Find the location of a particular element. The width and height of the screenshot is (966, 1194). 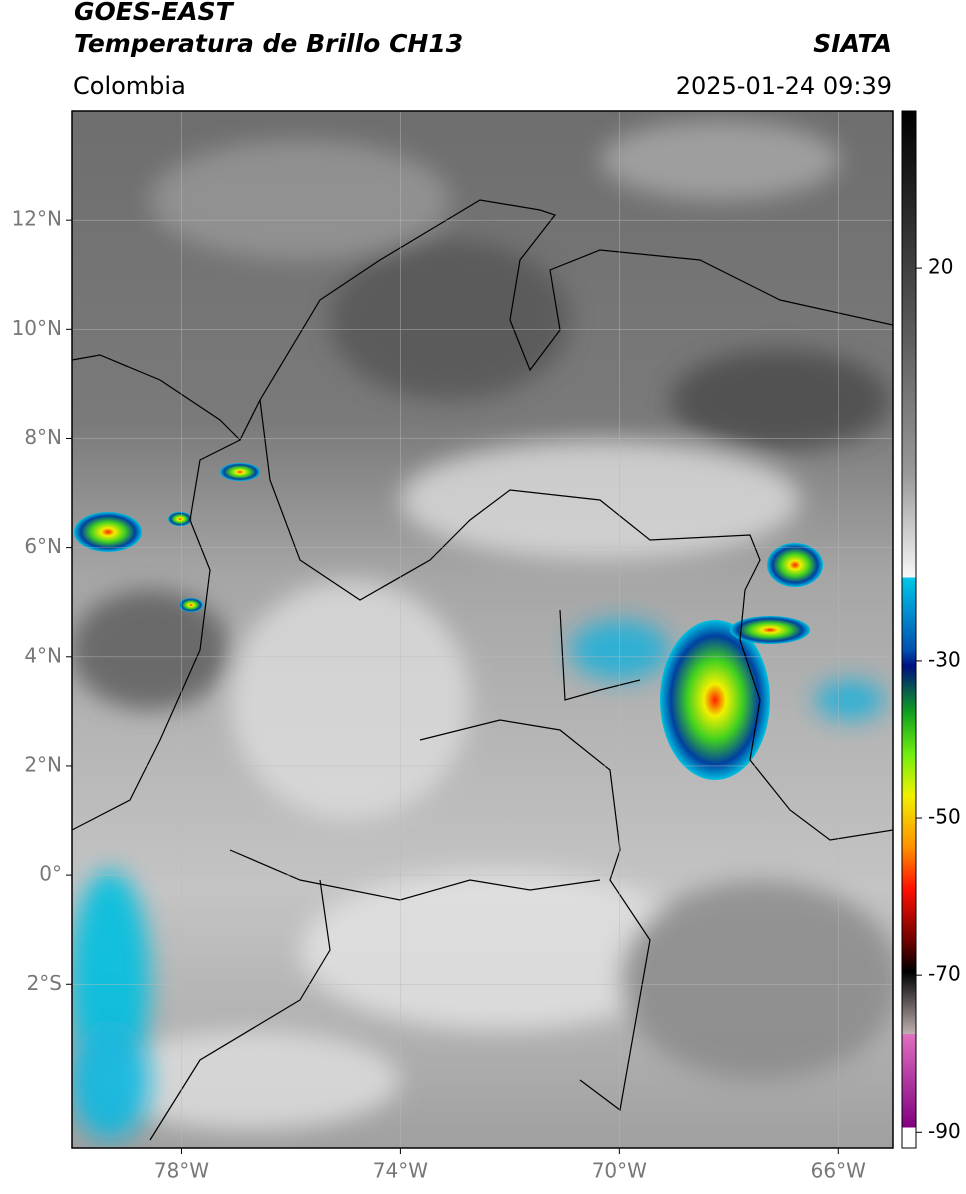

y-tick-label: 8°N is located at coordinates (43, 437).